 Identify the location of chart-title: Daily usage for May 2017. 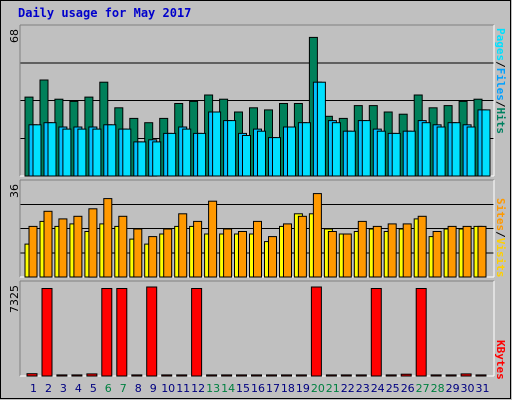
(105, 13).